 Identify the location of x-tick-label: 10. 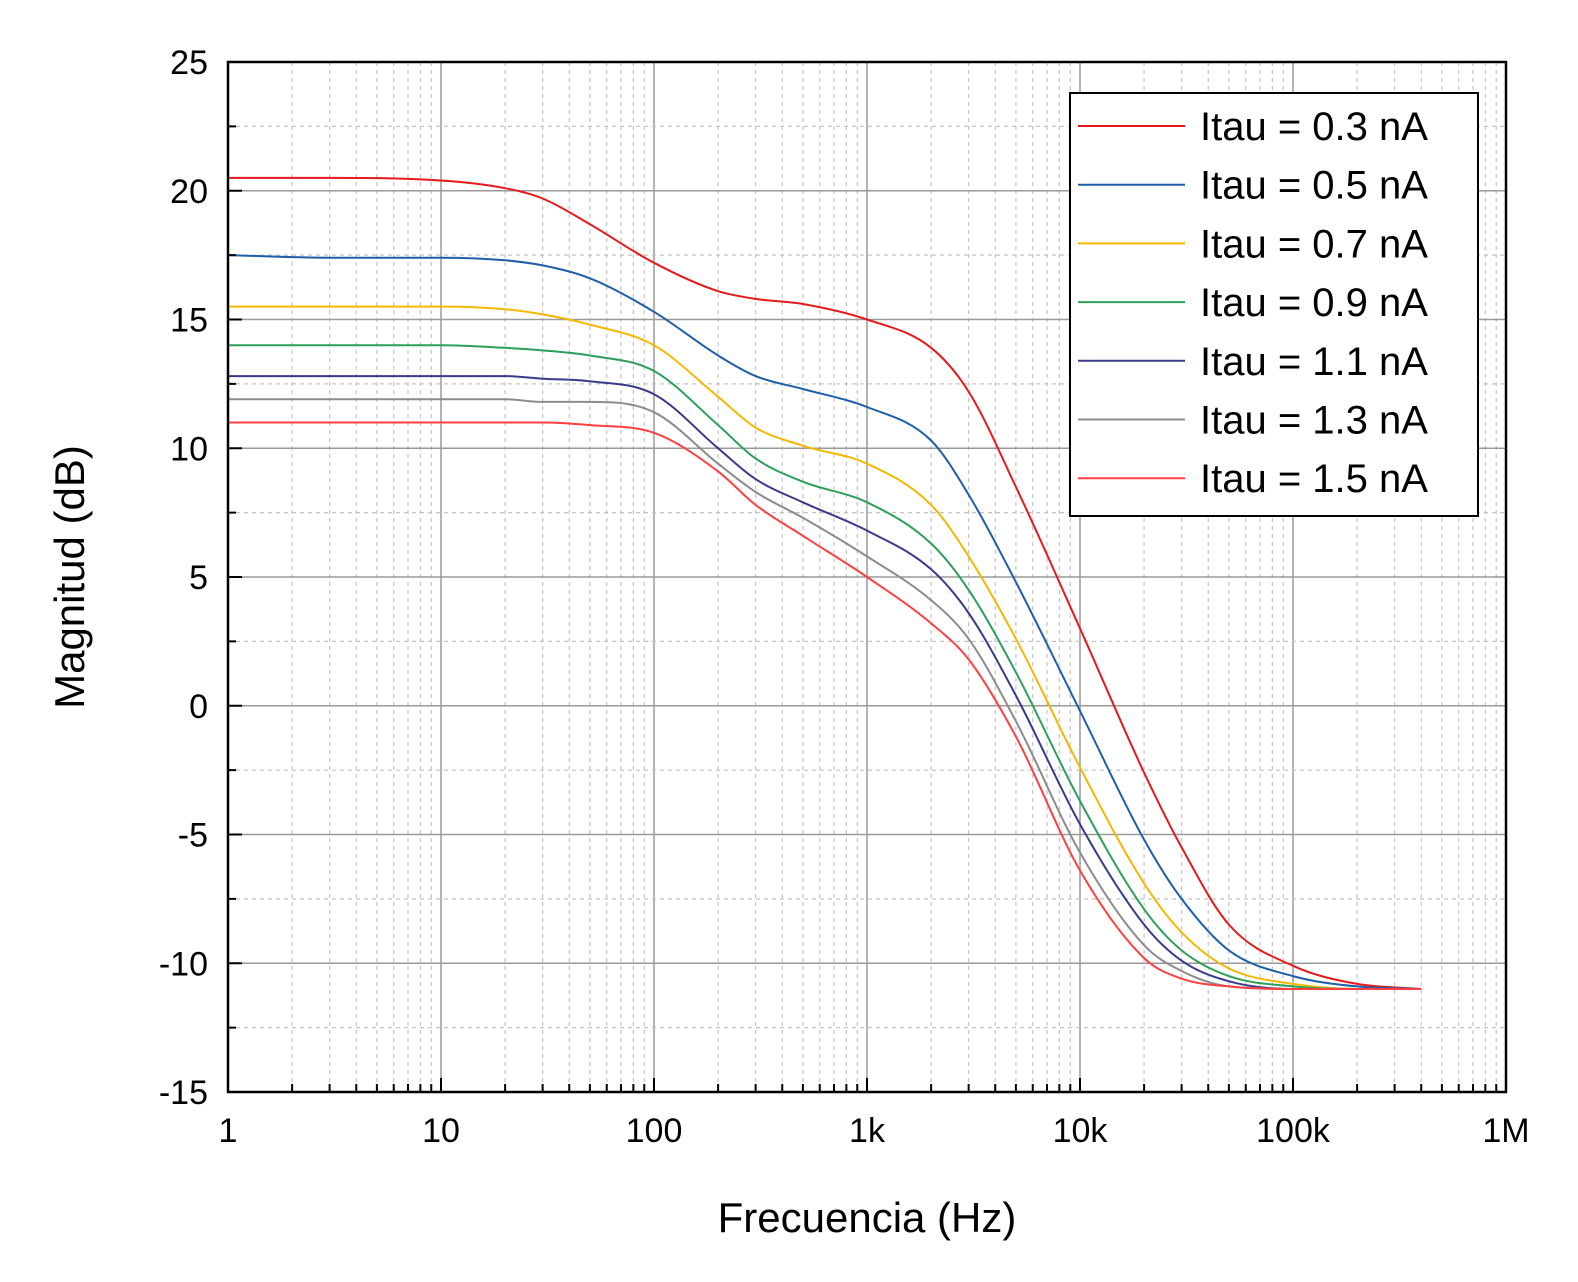
(441, 1131).